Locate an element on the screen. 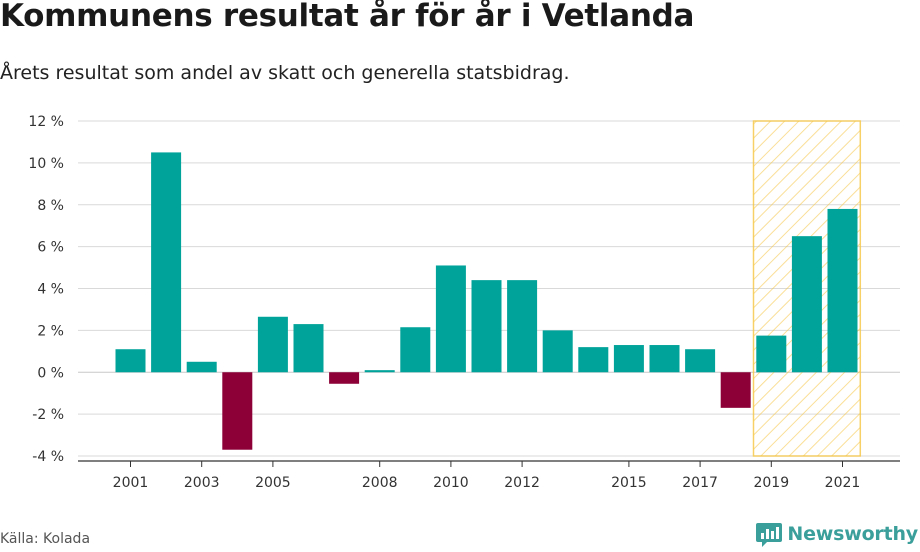 The width and height of the screenshot is (920, 552). newsworthy-logo-icon is located at coordinates (769, 535).